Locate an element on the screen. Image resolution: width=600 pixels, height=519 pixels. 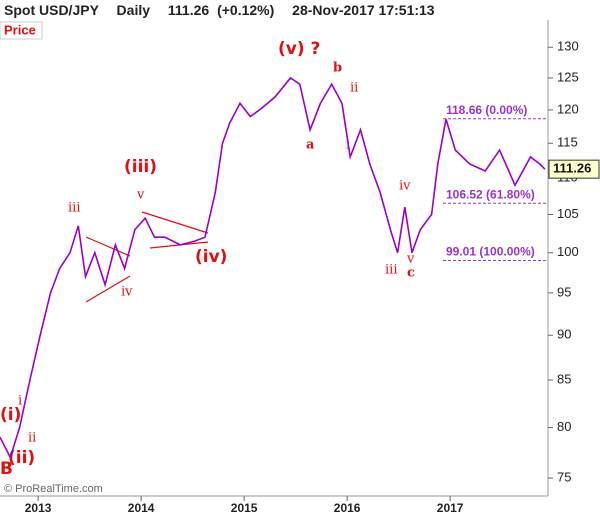
timestamp: 28-Nov-2017 17:51:13 is located at coordinates (363, 10).